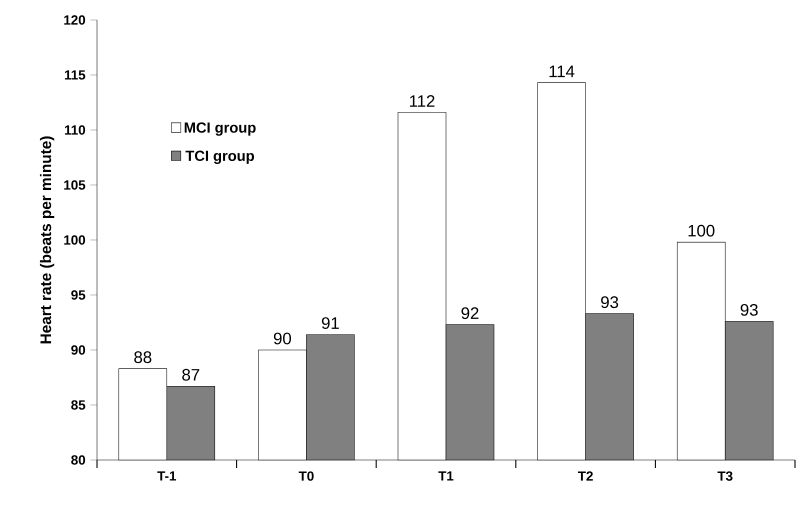  Describe the element at coordinates (143, 357) in the screenshot. I see `data-label: 88` at that location.